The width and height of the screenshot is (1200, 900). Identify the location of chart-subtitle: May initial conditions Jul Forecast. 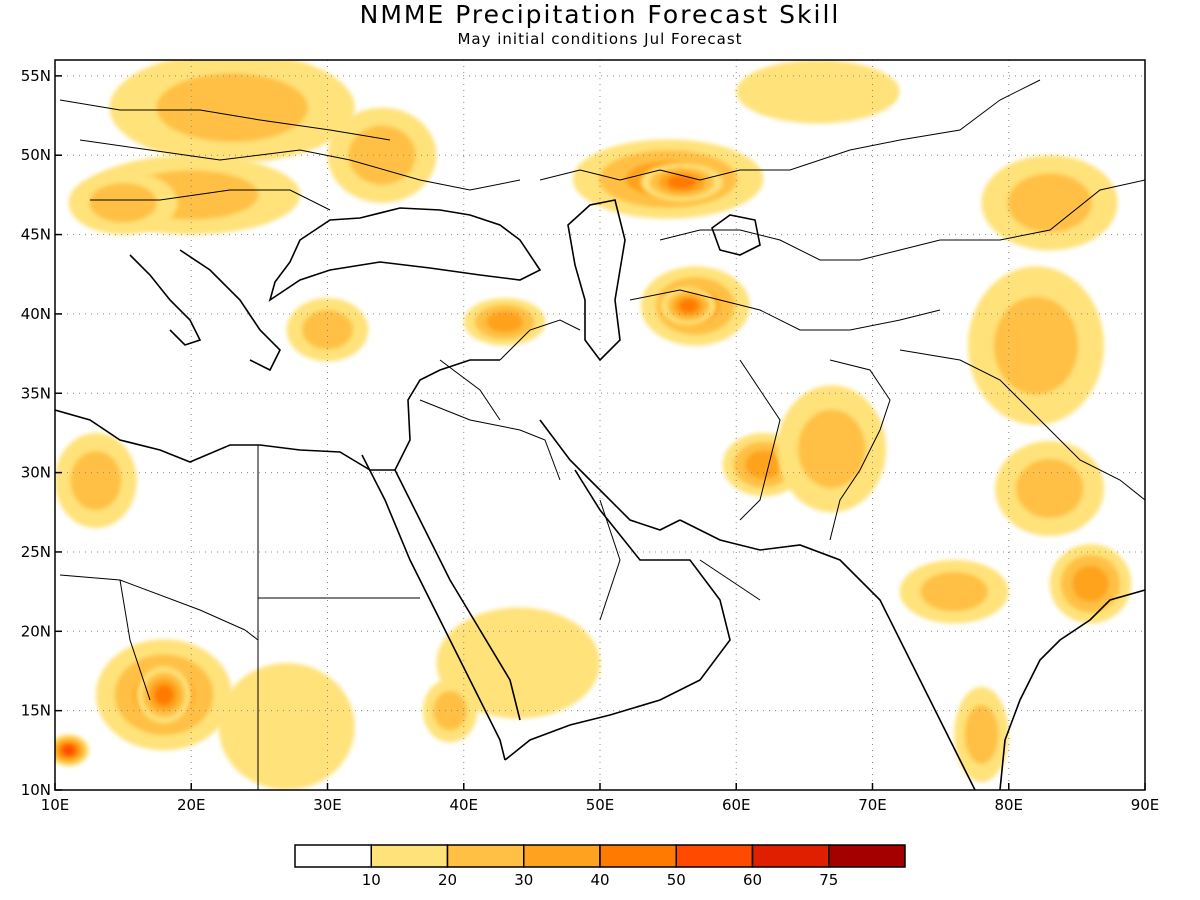
(600, 39).